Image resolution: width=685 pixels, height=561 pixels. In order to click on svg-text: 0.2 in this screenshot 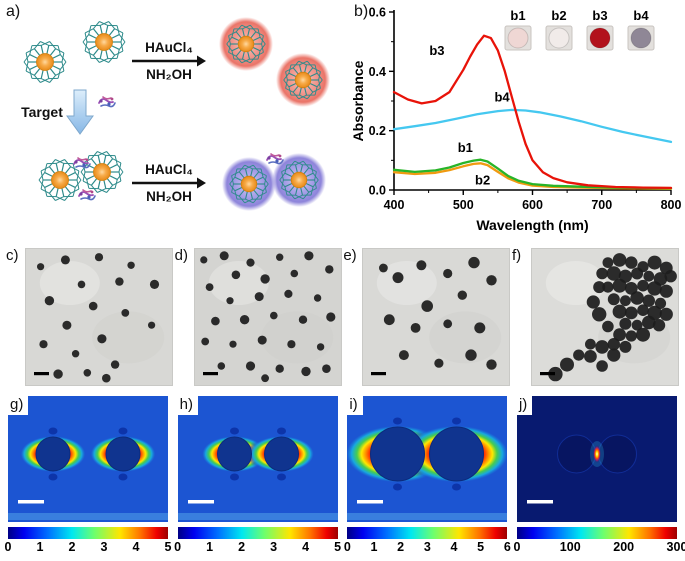, I will do `click(377, 131)`.